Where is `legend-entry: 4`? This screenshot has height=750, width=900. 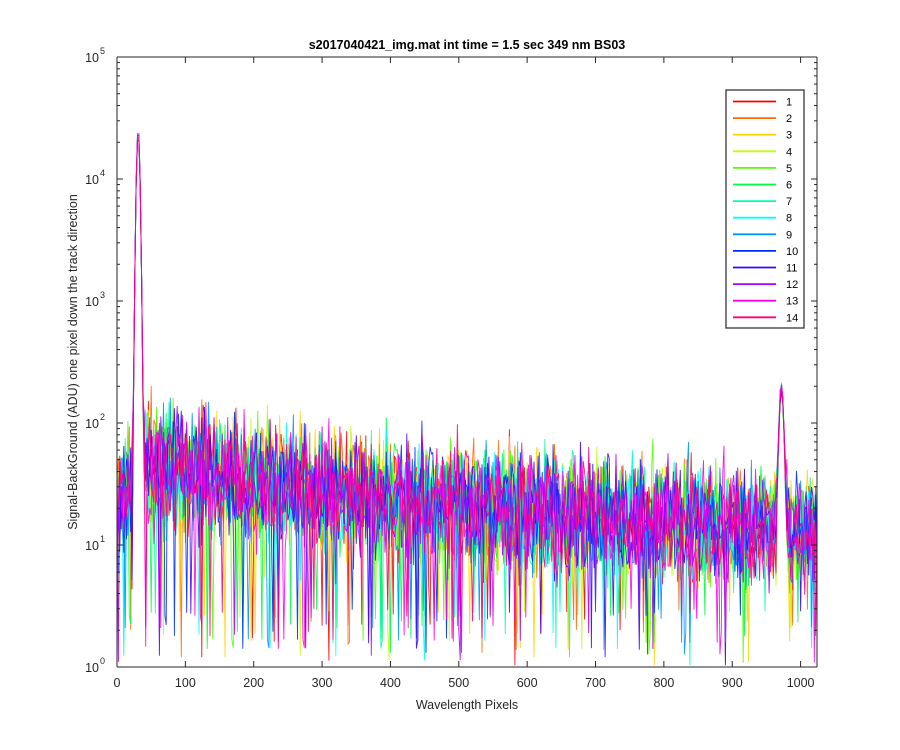 legend-entry: 4 is located at coordinates (789, 152).